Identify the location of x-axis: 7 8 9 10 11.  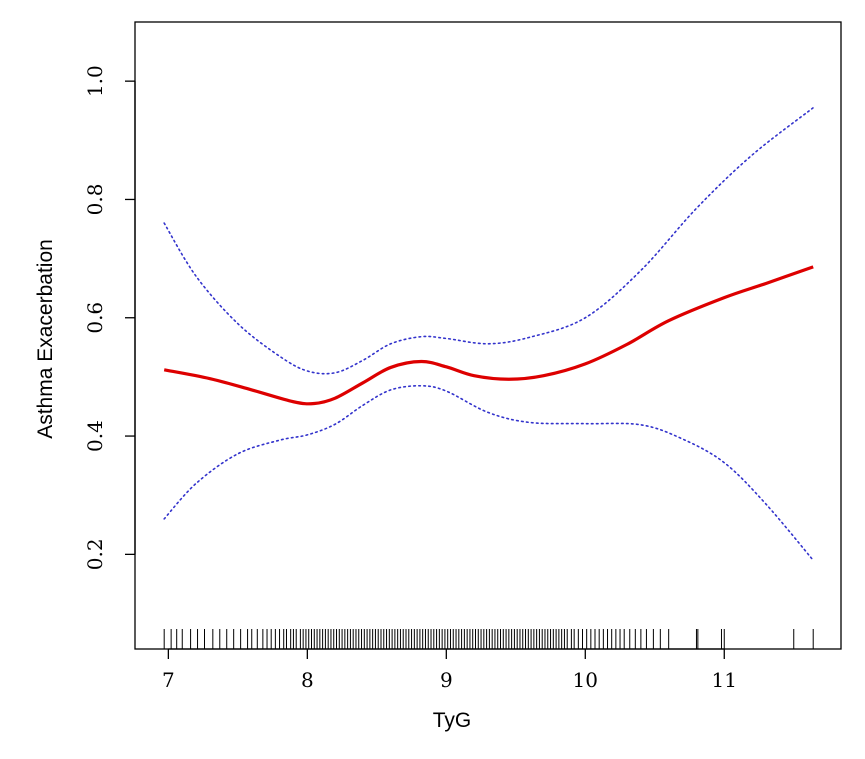
(449, 670).